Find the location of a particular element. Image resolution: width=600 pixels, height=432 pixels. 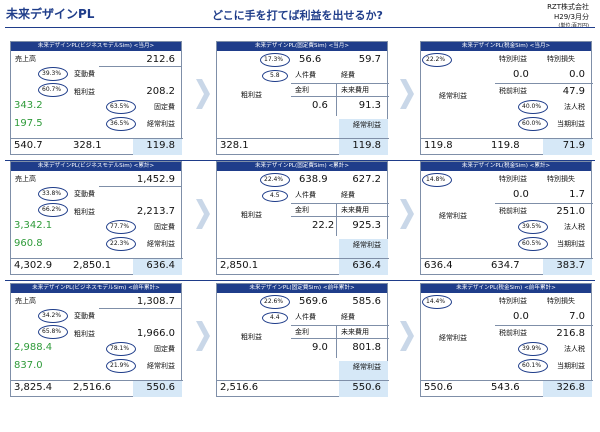

fixed-cost-value: 3,342.1 is located at coordinates (33, 225).